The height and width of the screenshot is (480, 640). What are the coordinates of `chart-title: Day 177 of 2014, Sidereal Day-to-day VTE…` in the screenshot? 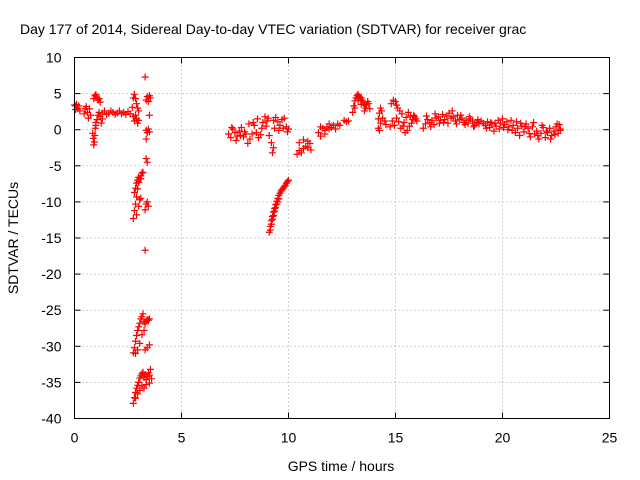 It's located at (273, 29).